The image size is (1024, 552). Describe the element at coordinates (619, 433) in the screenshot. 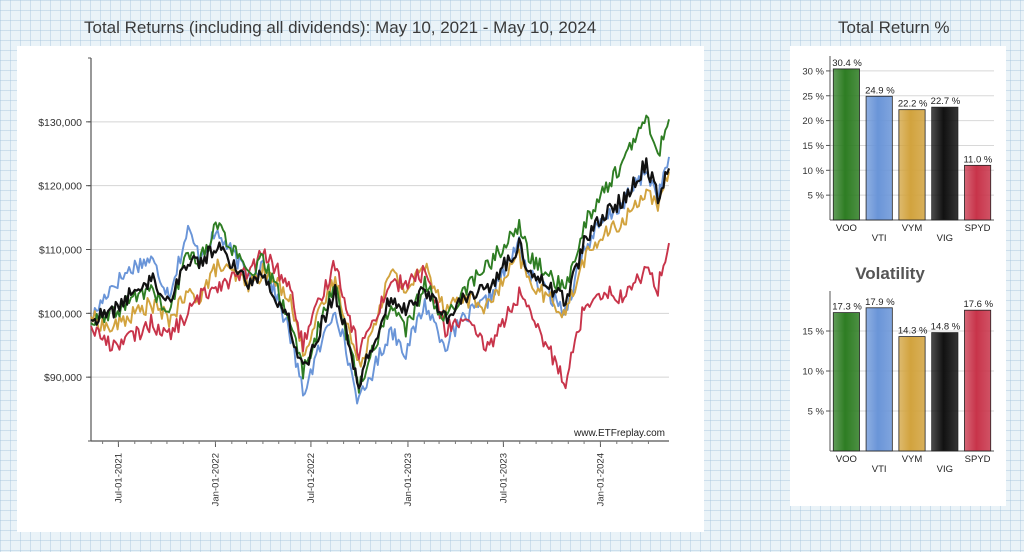

I see `watermark-text: www.ETFreplay.com` at that location.